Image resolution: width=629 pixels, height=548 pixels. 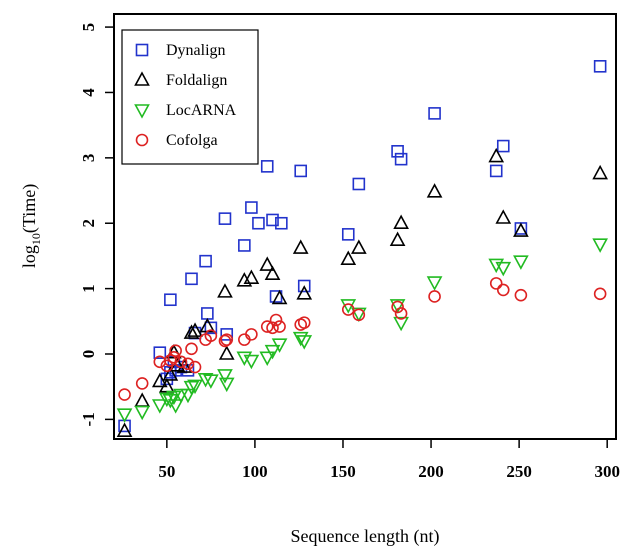 I want to click on y-axis: -1 0 1 2 3 4 5, so click(x=96, y=224).